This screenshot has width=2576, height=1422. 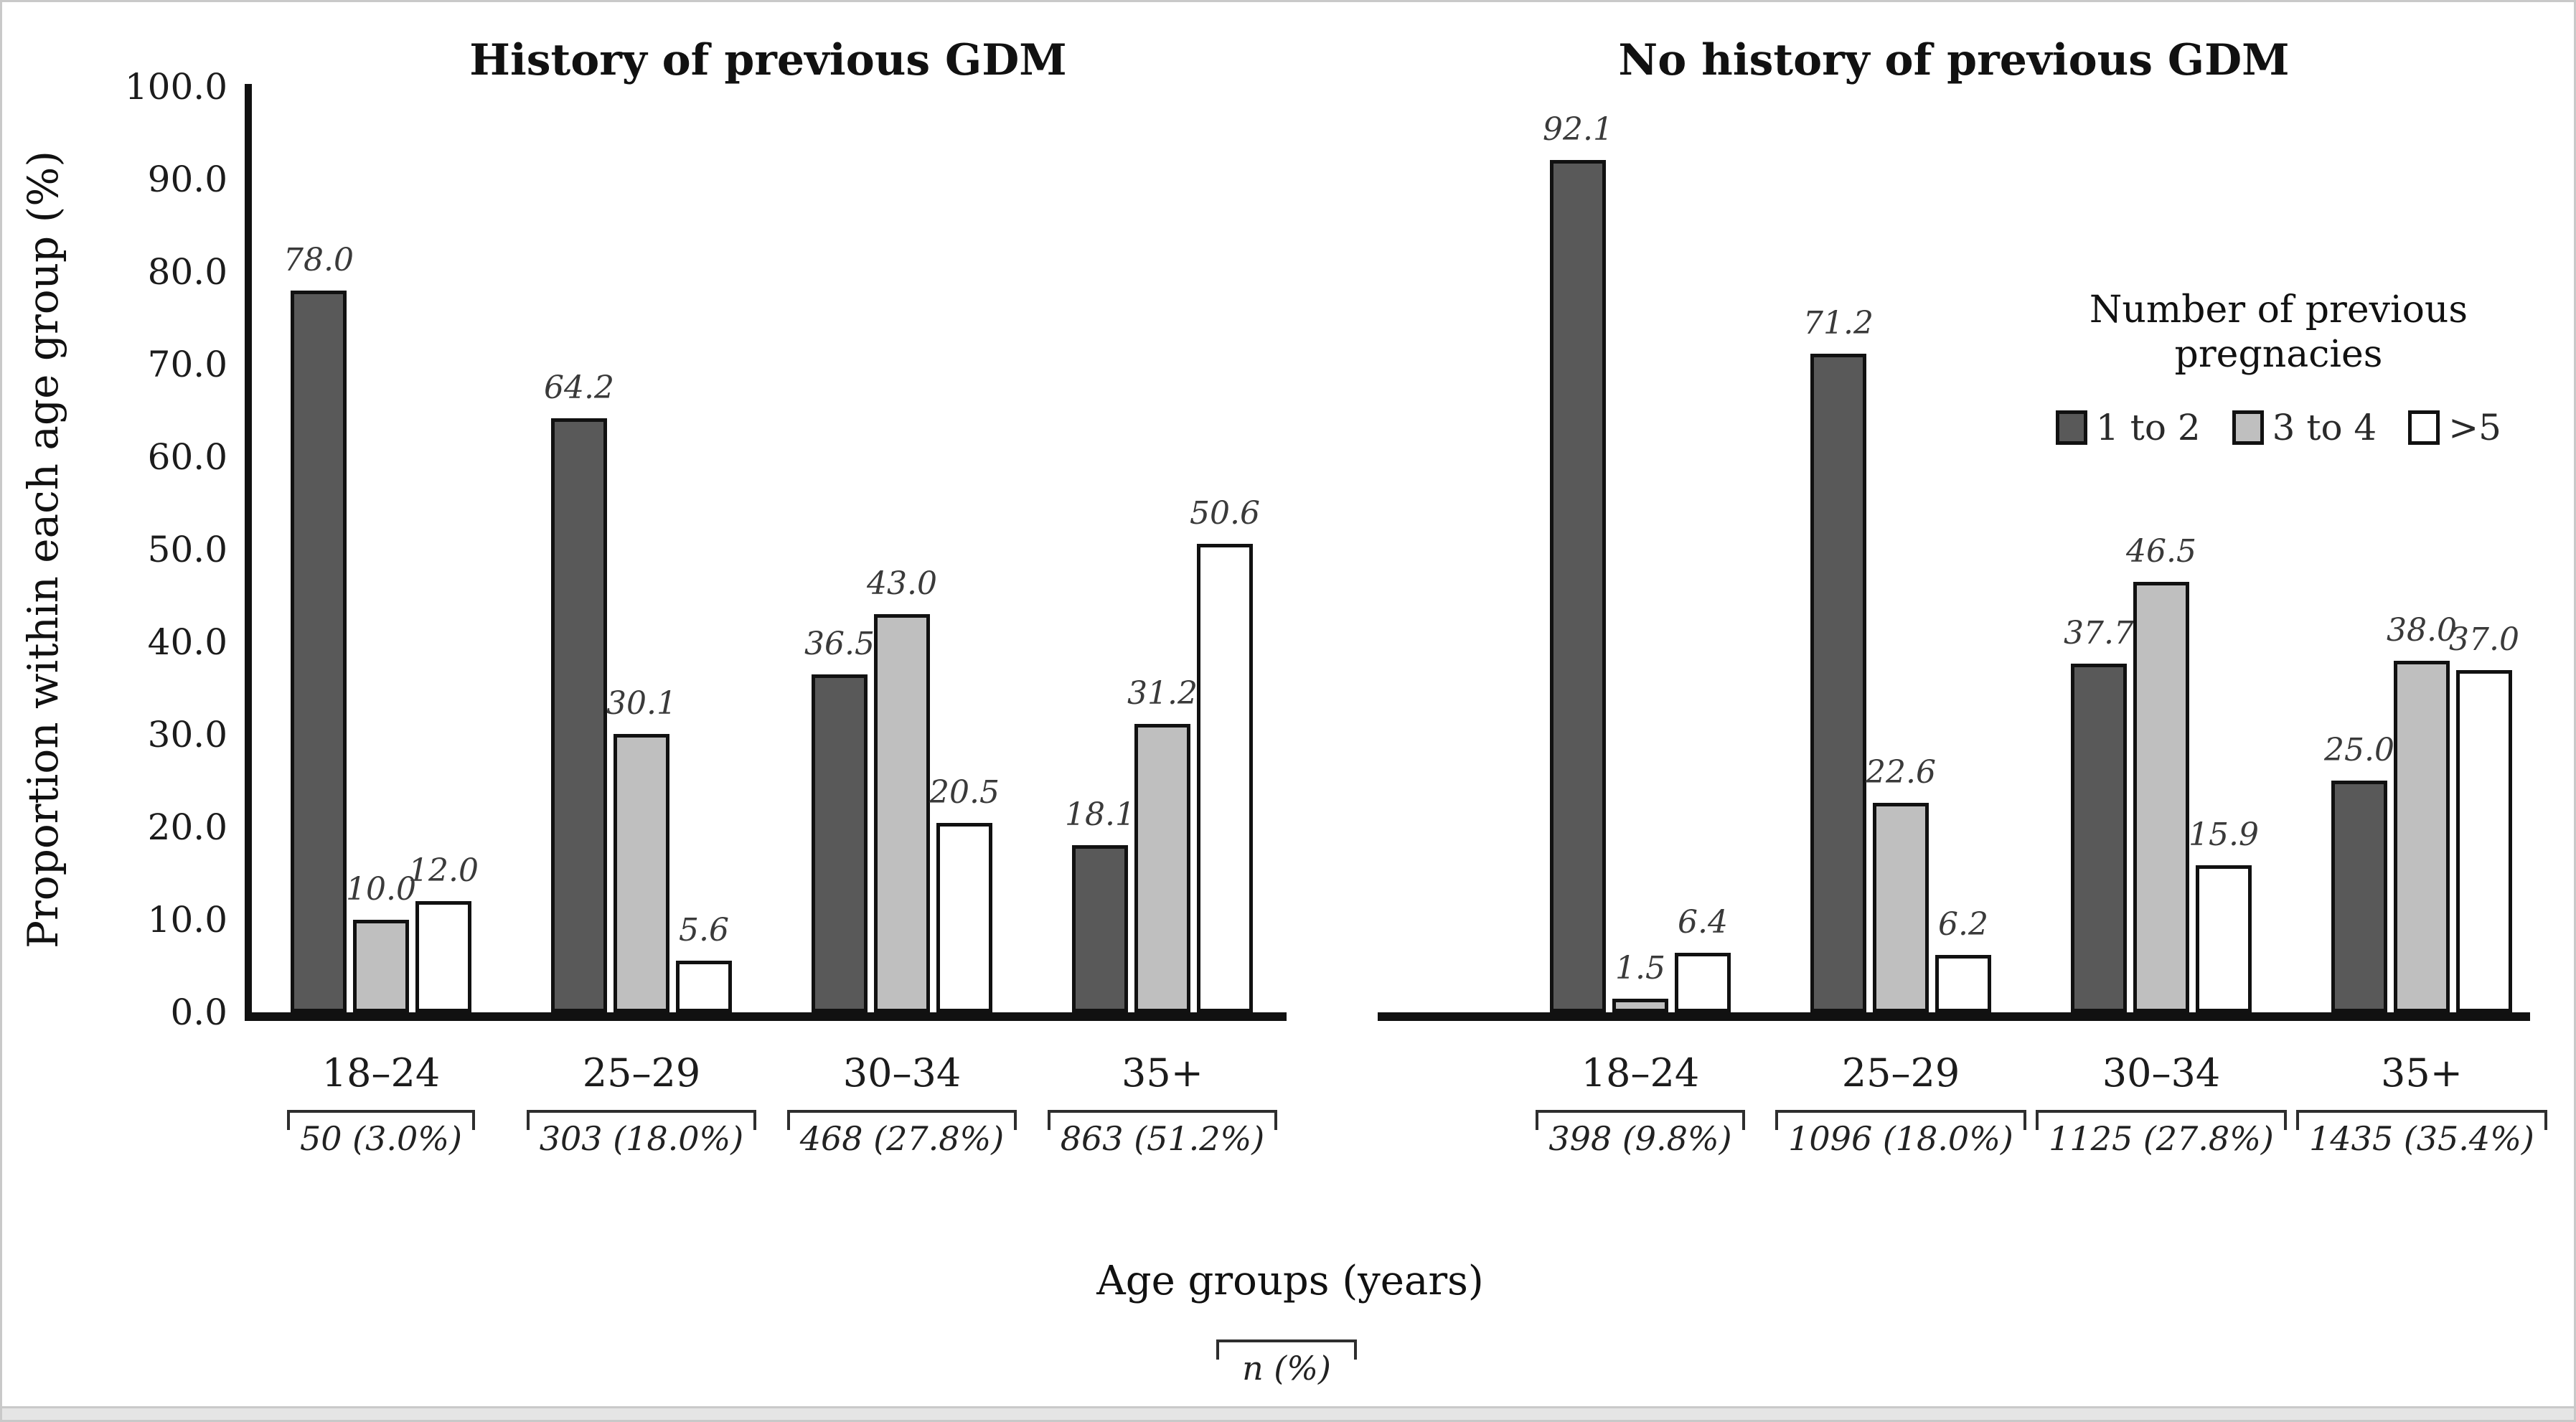 I want to click on y-tick-label: 50.0, so click(x=187, y=549).